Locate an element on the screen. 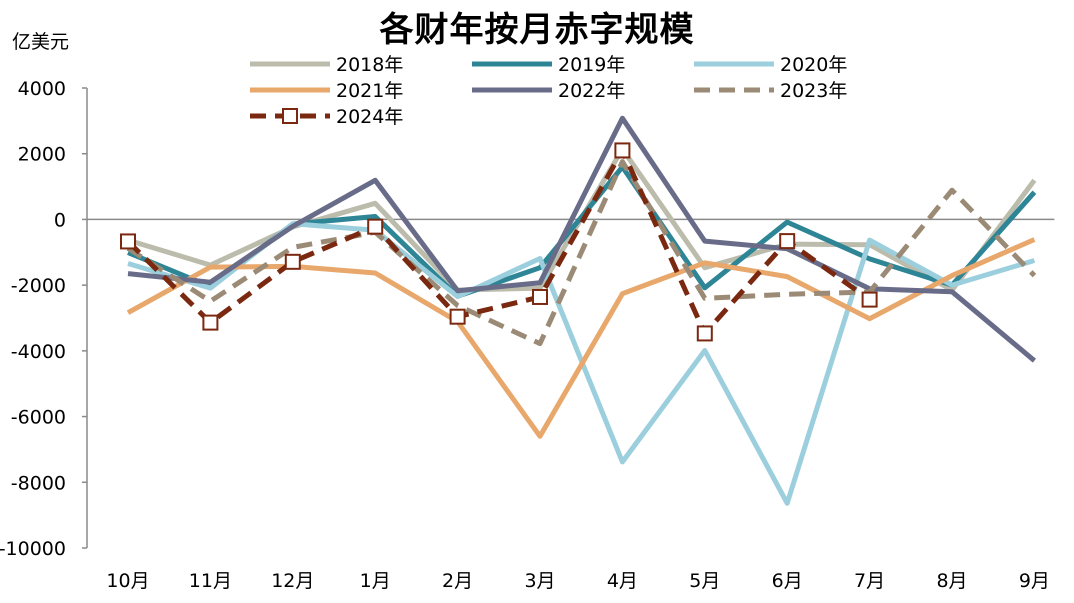 The image size is (1074, 603). legend-item: 2021年 is located at coordinates (326, 91).